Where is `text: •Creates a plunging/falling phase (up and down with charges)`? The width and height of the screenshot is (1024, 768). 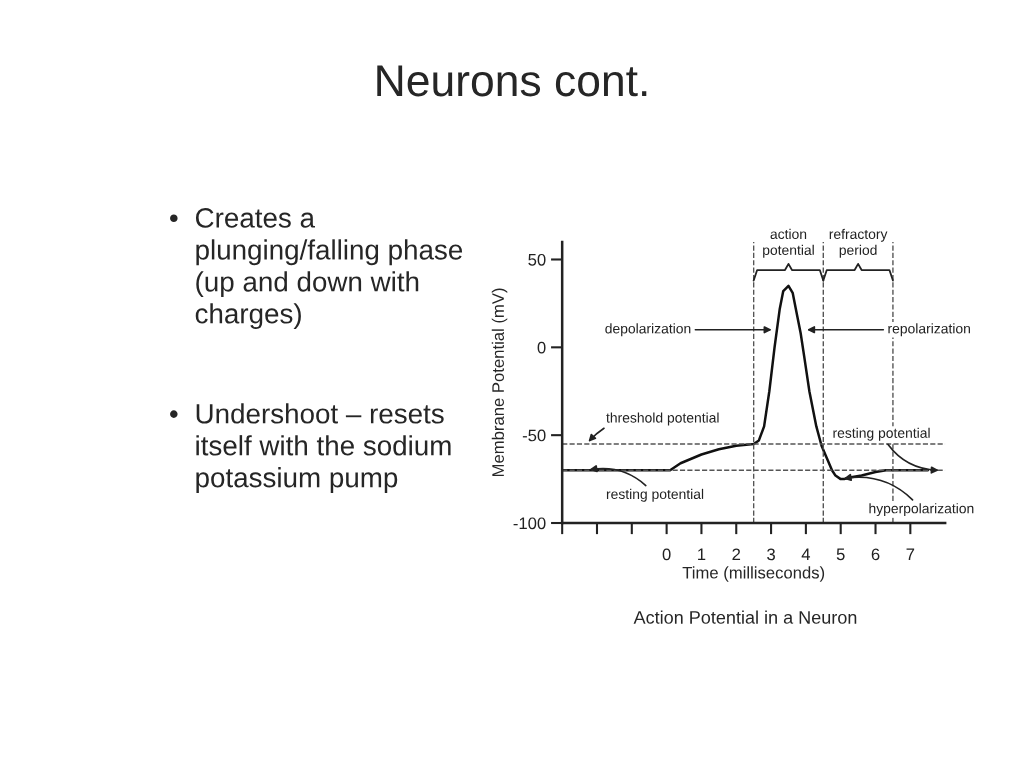 text: •Creates a plunging/falling phase (up and down with charges) is located at coordinates (316, 269).